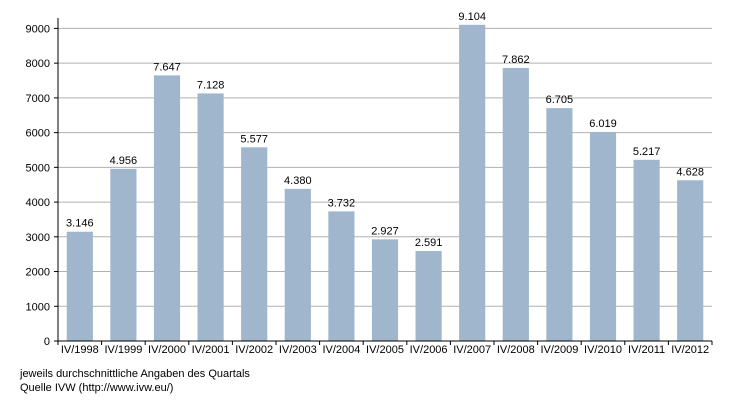 The height and width of the screenshot is (400, 740). What do you see at coordinates (80, 350) in the screenshot?
I see `x-tick-label: IV/1998` at bounding box center [80, 350].